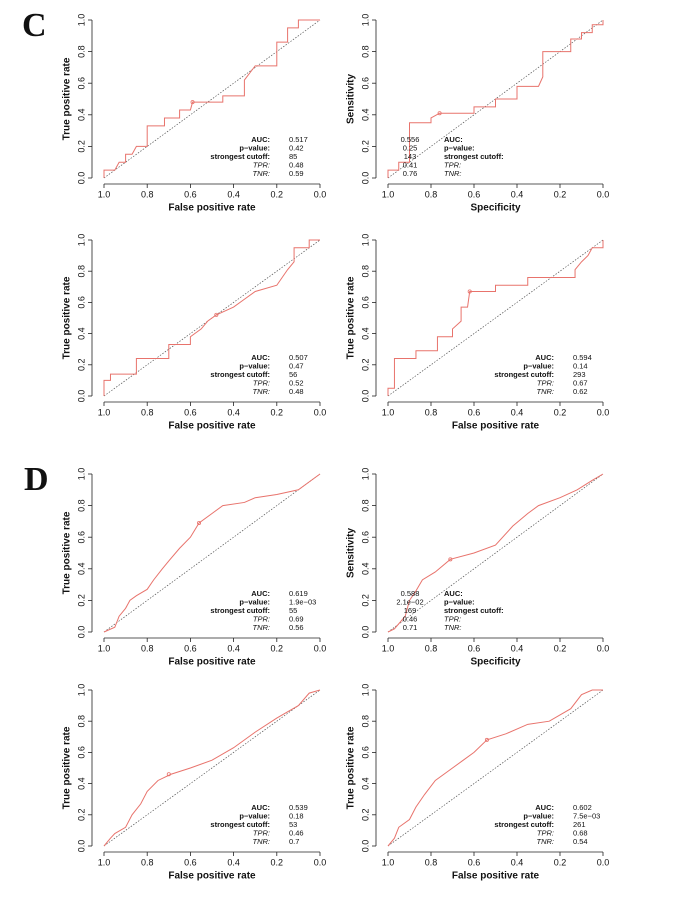  Describe the element at coordinates (296, 147) in the screenshot. I see `stat-value: 0.42` at that location.